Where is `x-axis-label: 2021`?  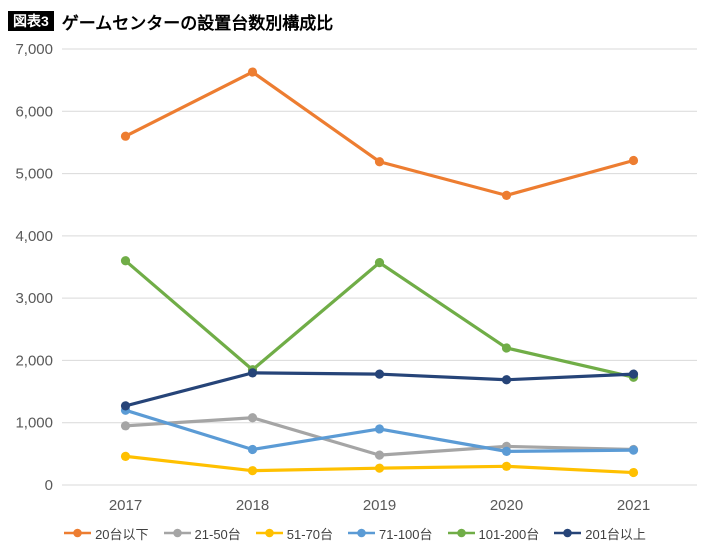
x-axis-label: 2021 is located at coordinates (633, 505).